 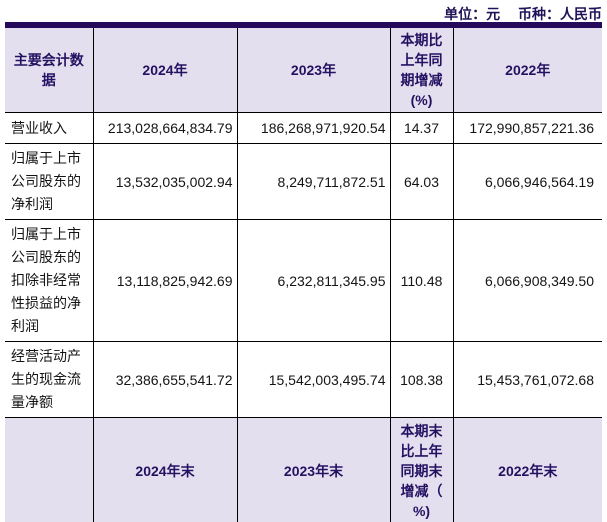 I want to click on value-2024: 32,386,655,541.72, so click(x=165, y=379).